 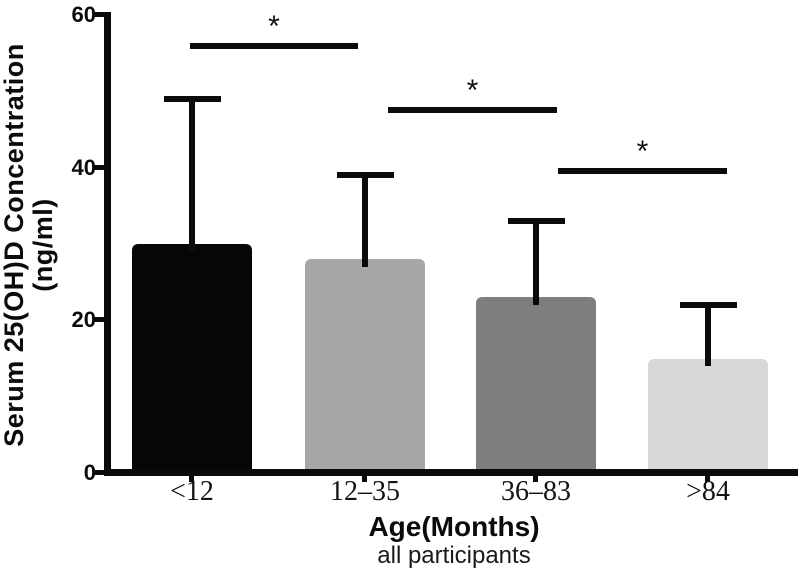 What do you see at coordinates (536, 491) in the screenshot?
I see `x-tick-label: 36–83` at bounding box center [536, 491].